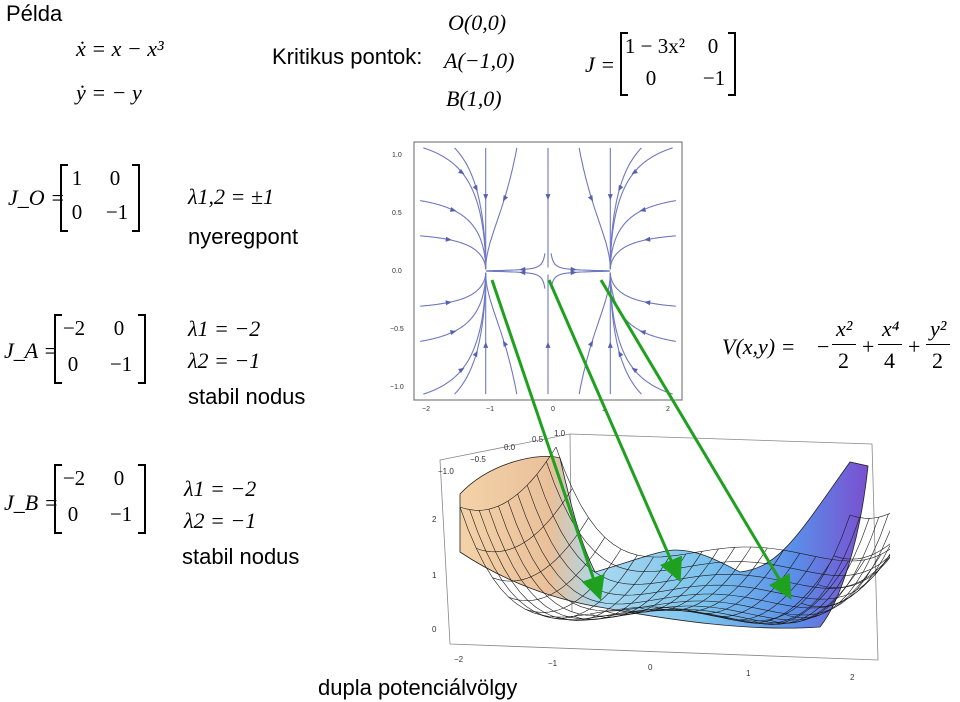 The width and height of the screenshot is (960, 702). Describe the element at coordinates (844, 328) in the screenshot. I see `potential-t1-num: x²` at that location.